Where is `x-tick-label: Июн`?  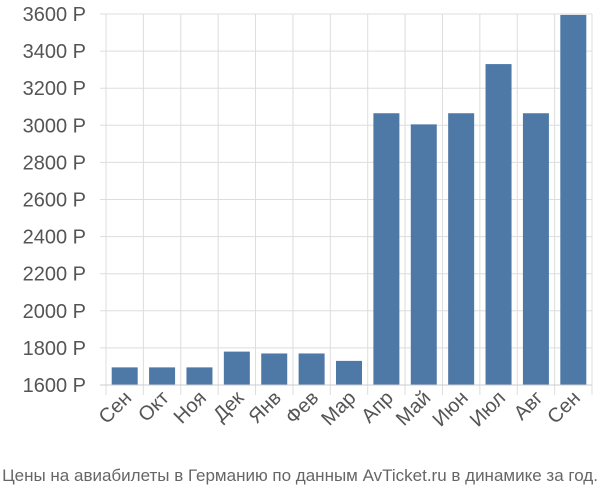
x-tick-label: Июн is located at coordinates (451, 409).